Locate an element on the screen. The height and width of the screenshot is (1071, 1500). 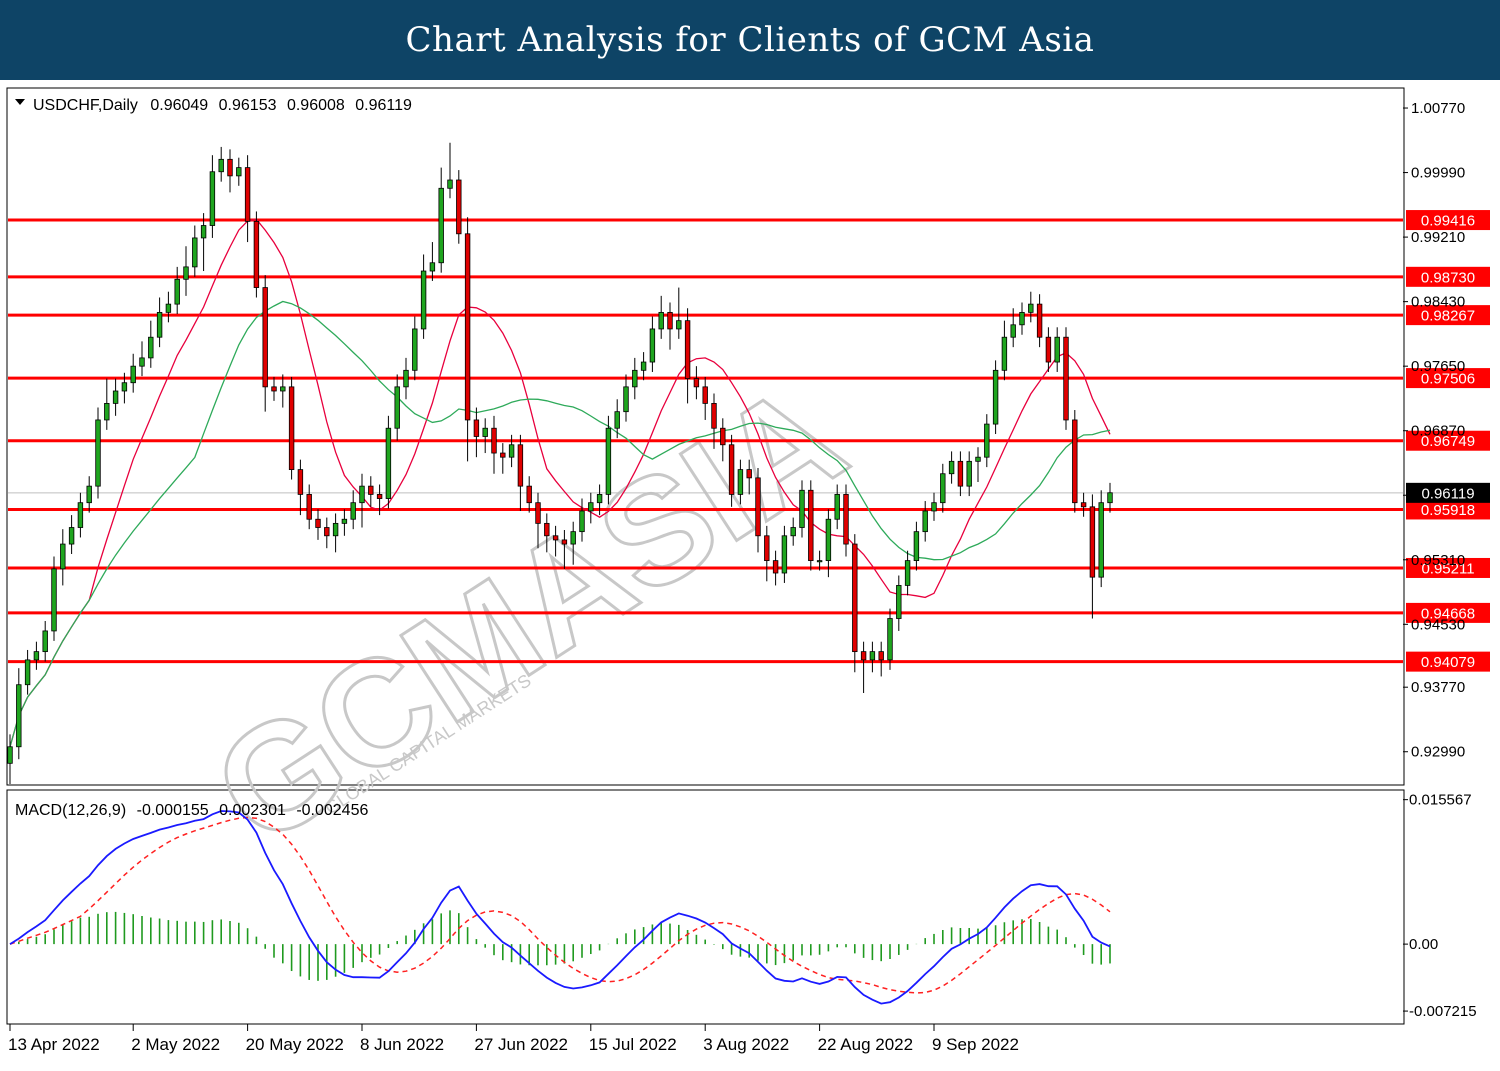
macd-main-line is located at coordinates (560, 907).